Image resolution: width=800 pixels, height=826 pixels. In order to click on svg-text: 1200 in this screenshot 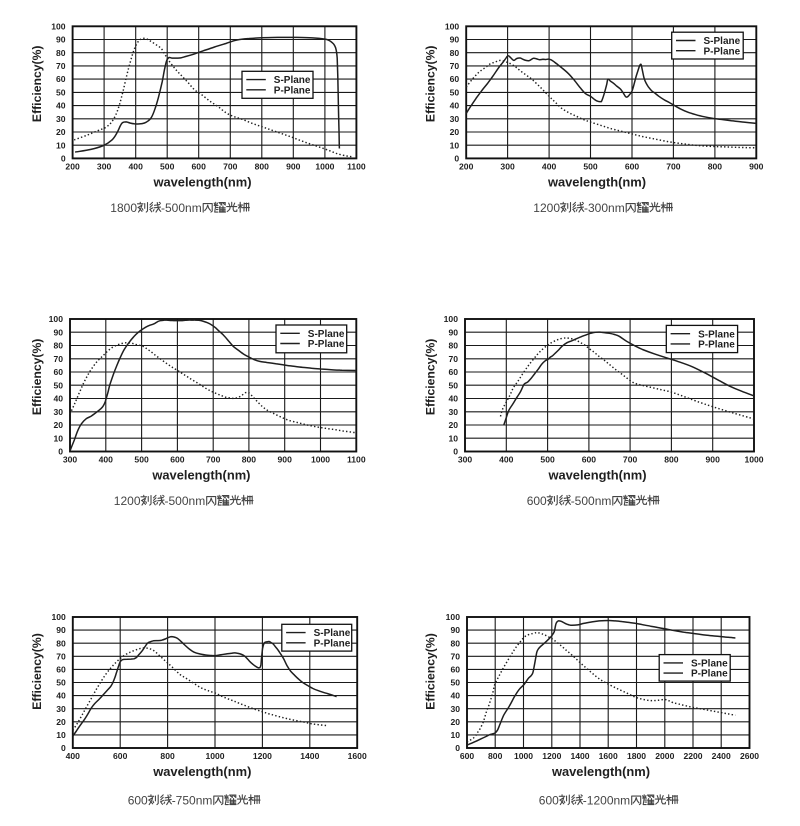, I will do `click(546, 208)`.